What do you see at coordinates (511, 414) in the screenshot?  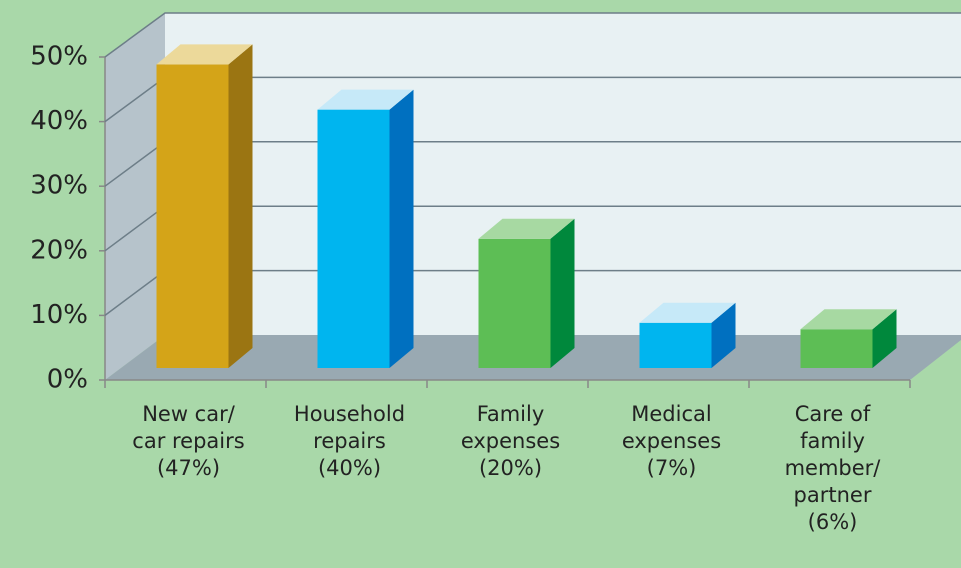 I see `x-tick-label: Family` at bounding box center [511, 414].